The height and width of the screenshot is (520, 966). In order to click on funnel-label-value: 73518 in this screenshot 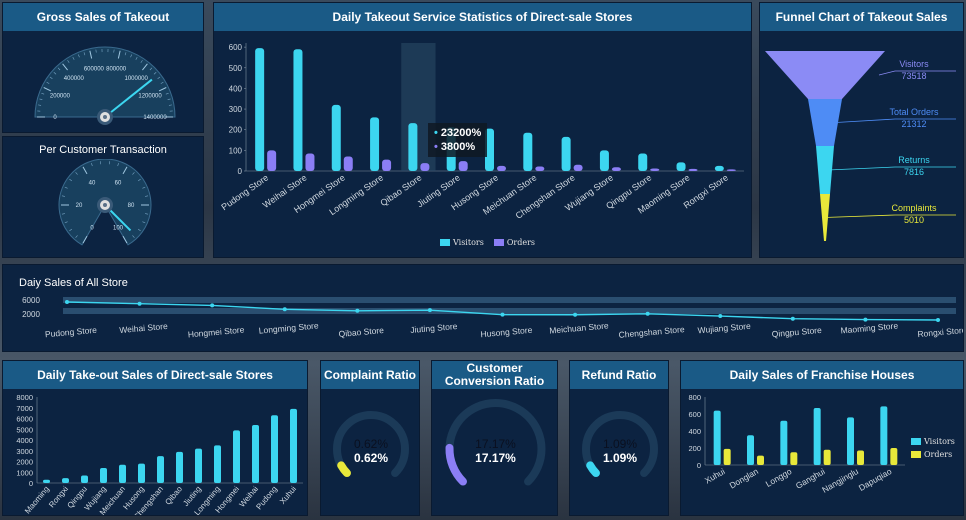, I will do `click(913, 76)`.